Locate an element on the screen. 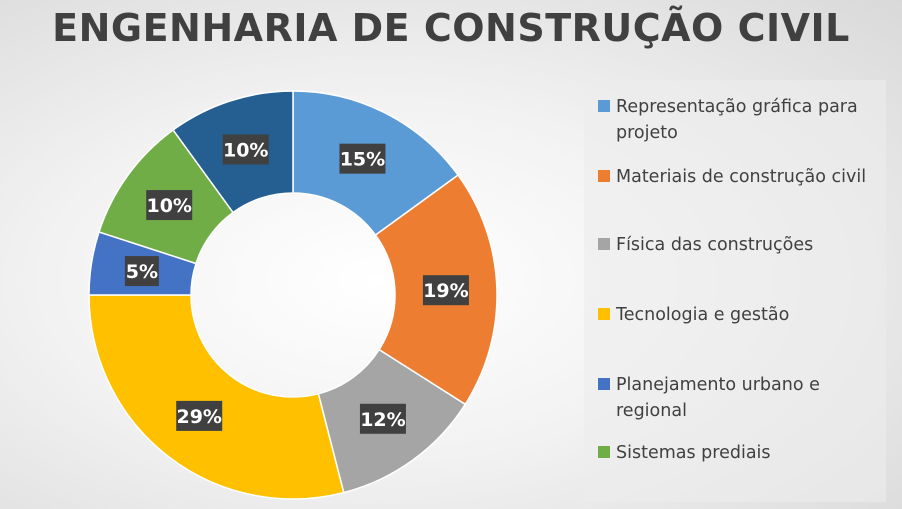 The width and height of the screenshot is (902, 509). data-label-text: 5% is located at coordinates (142, 272).